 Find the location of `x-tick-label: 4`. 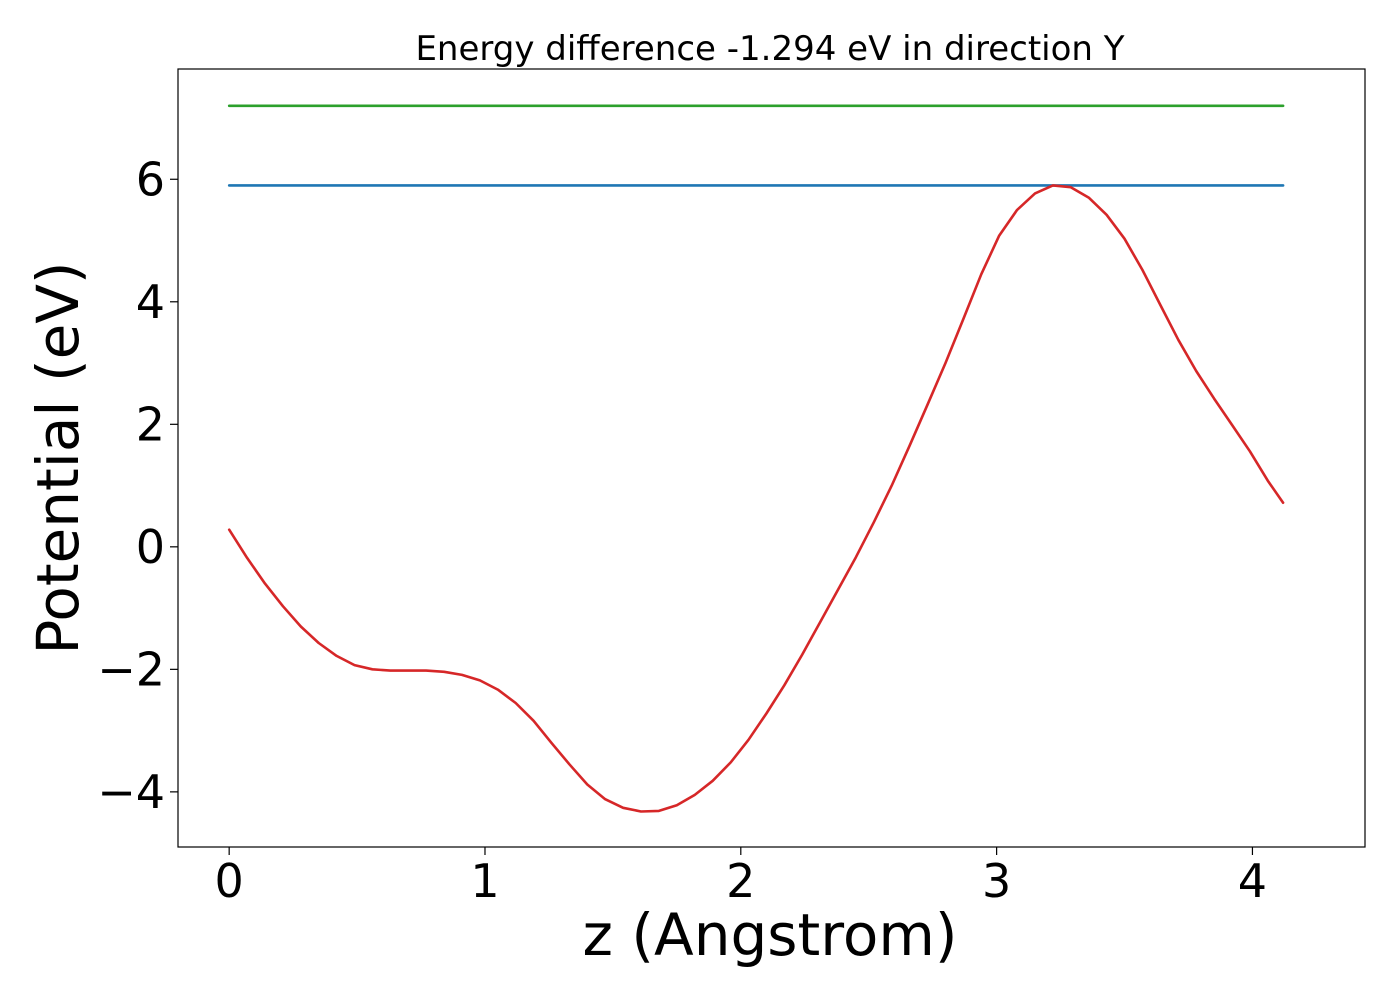

x-tick-label: 4 is located at coordinates (1252, 881).